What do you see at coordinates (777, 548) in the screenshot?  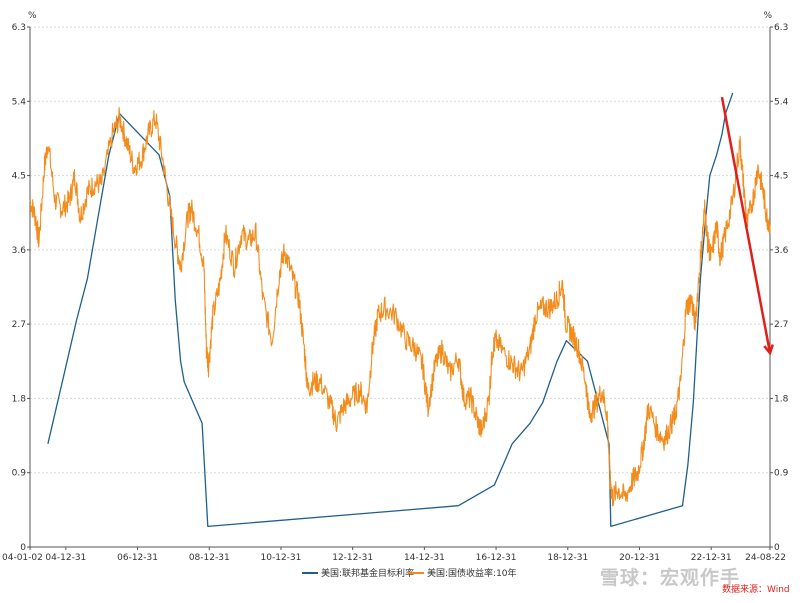 I see `y-tick-label-right: 0` at bounding box center [777, 548].